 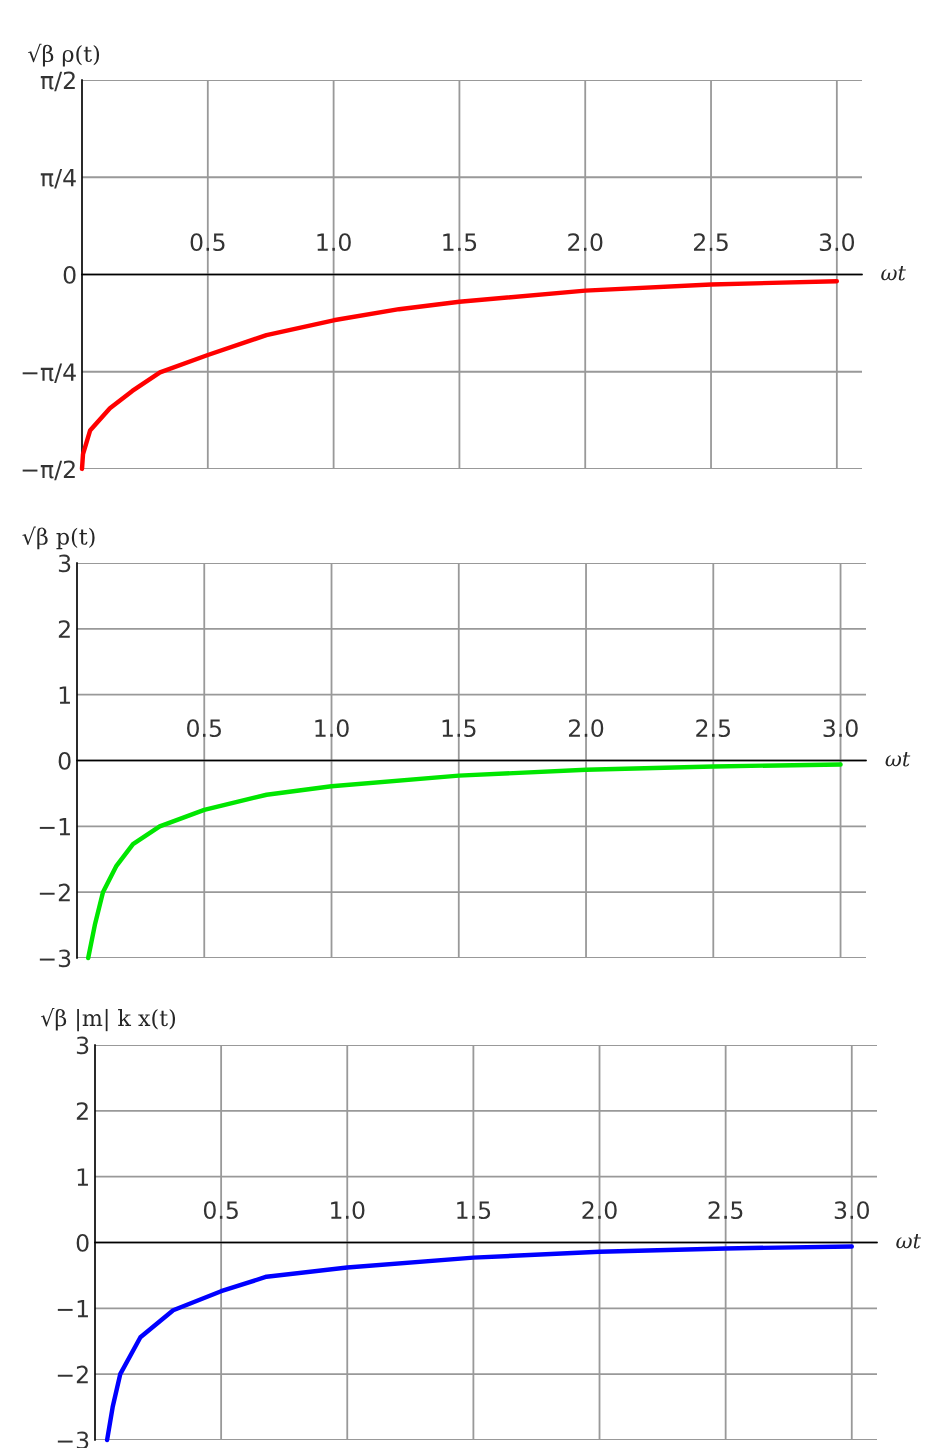 I want to click on y-tick-label: −π/2, so click(x=48, y=470).